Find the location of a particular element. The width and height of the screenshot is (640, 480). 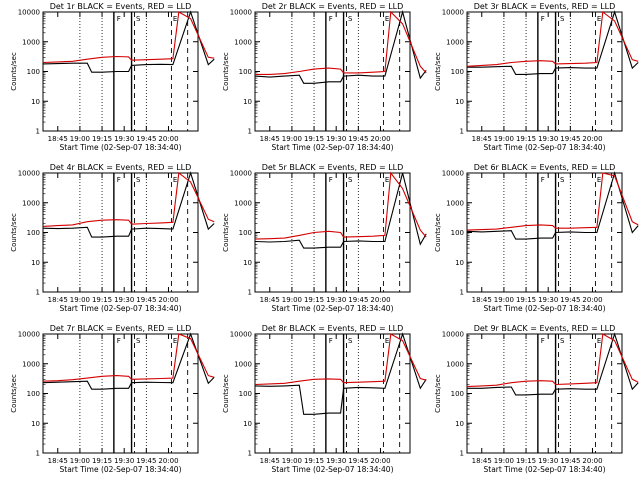

panel-title: Det 4r BLACK = Events, RED = LLD is located at coordinates (121, 167).